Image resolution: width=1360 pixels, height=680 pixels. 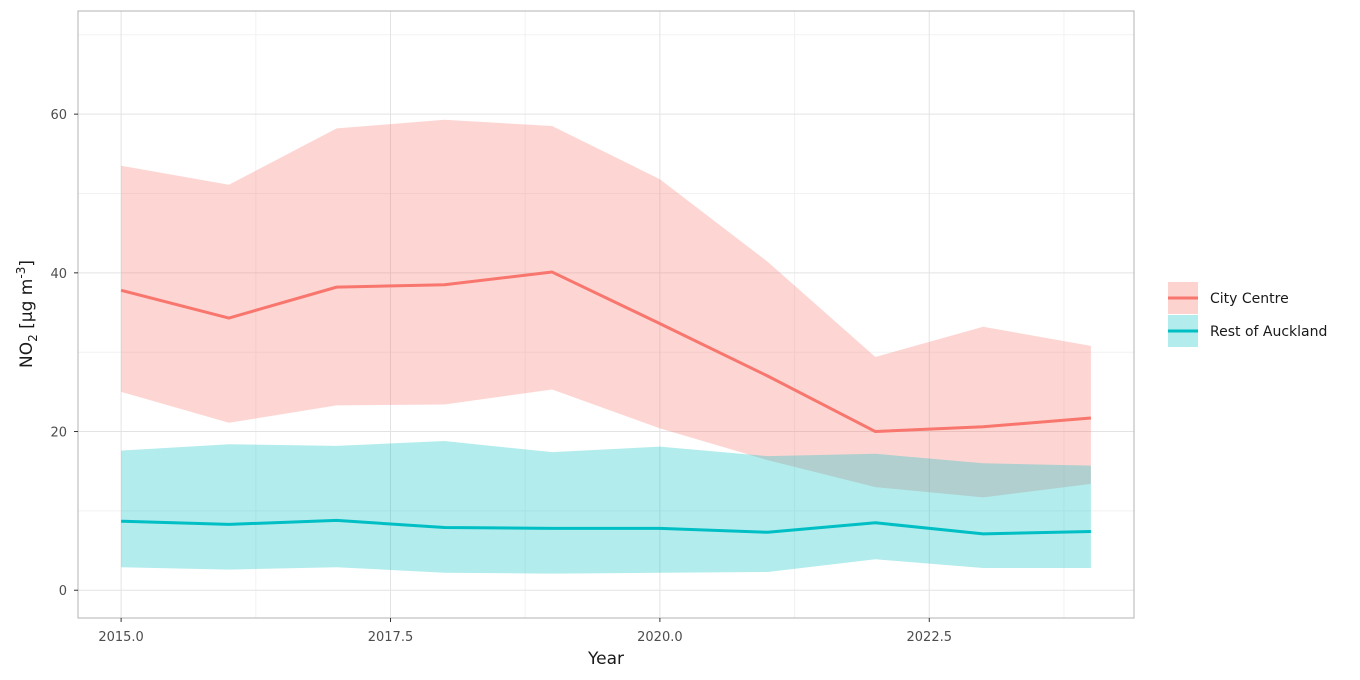 What do you see at coordinates (121, 637) in the screenshot?
I see `x-tick-label-0: 2015.0` at bounding box center [121, 637].